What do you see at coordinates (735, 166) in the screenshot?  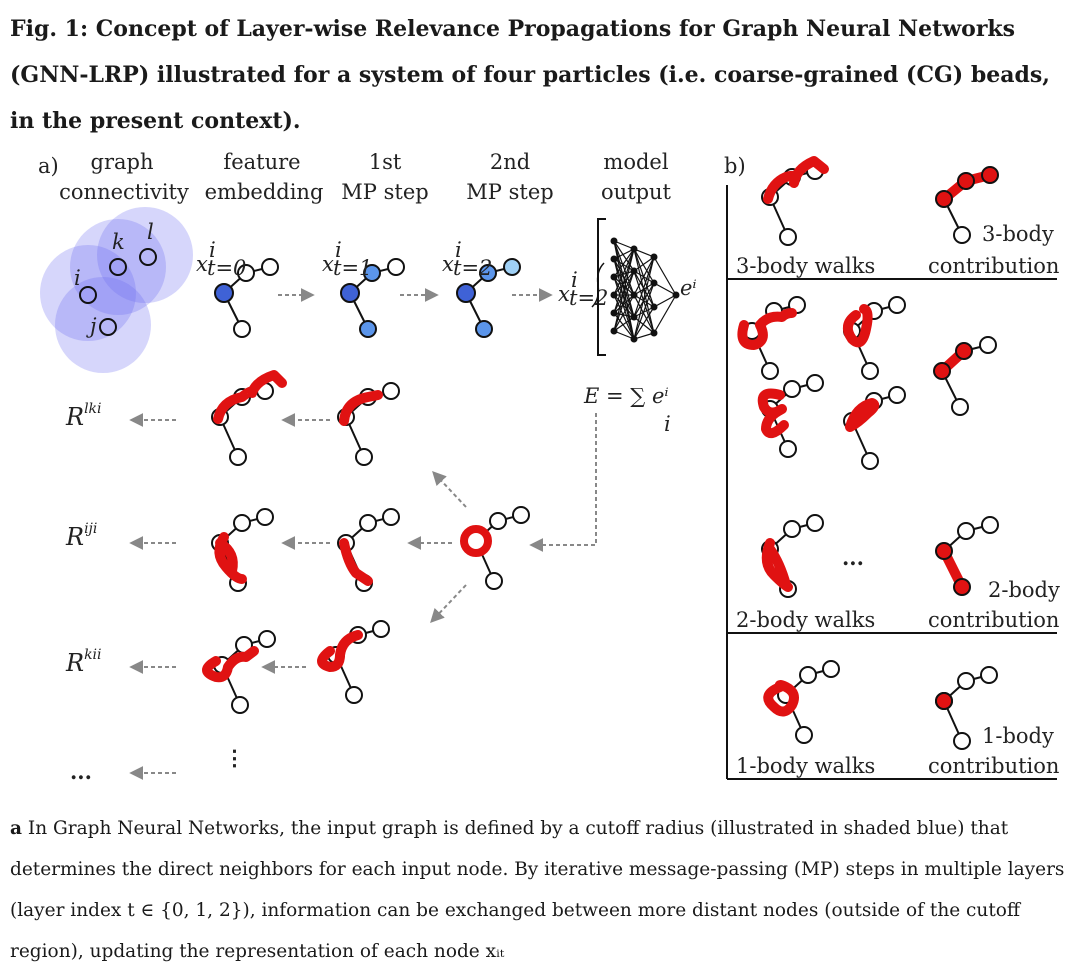 I see `panel-b-label: b)` at bounding box center [735, 166].